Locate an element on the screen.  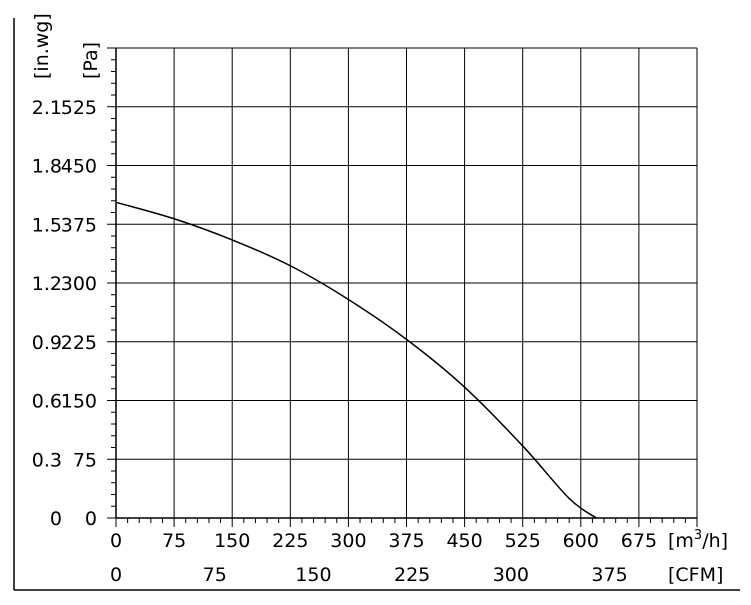
y2-axis-label: [in.wg] is located at coordinates (42, 46).